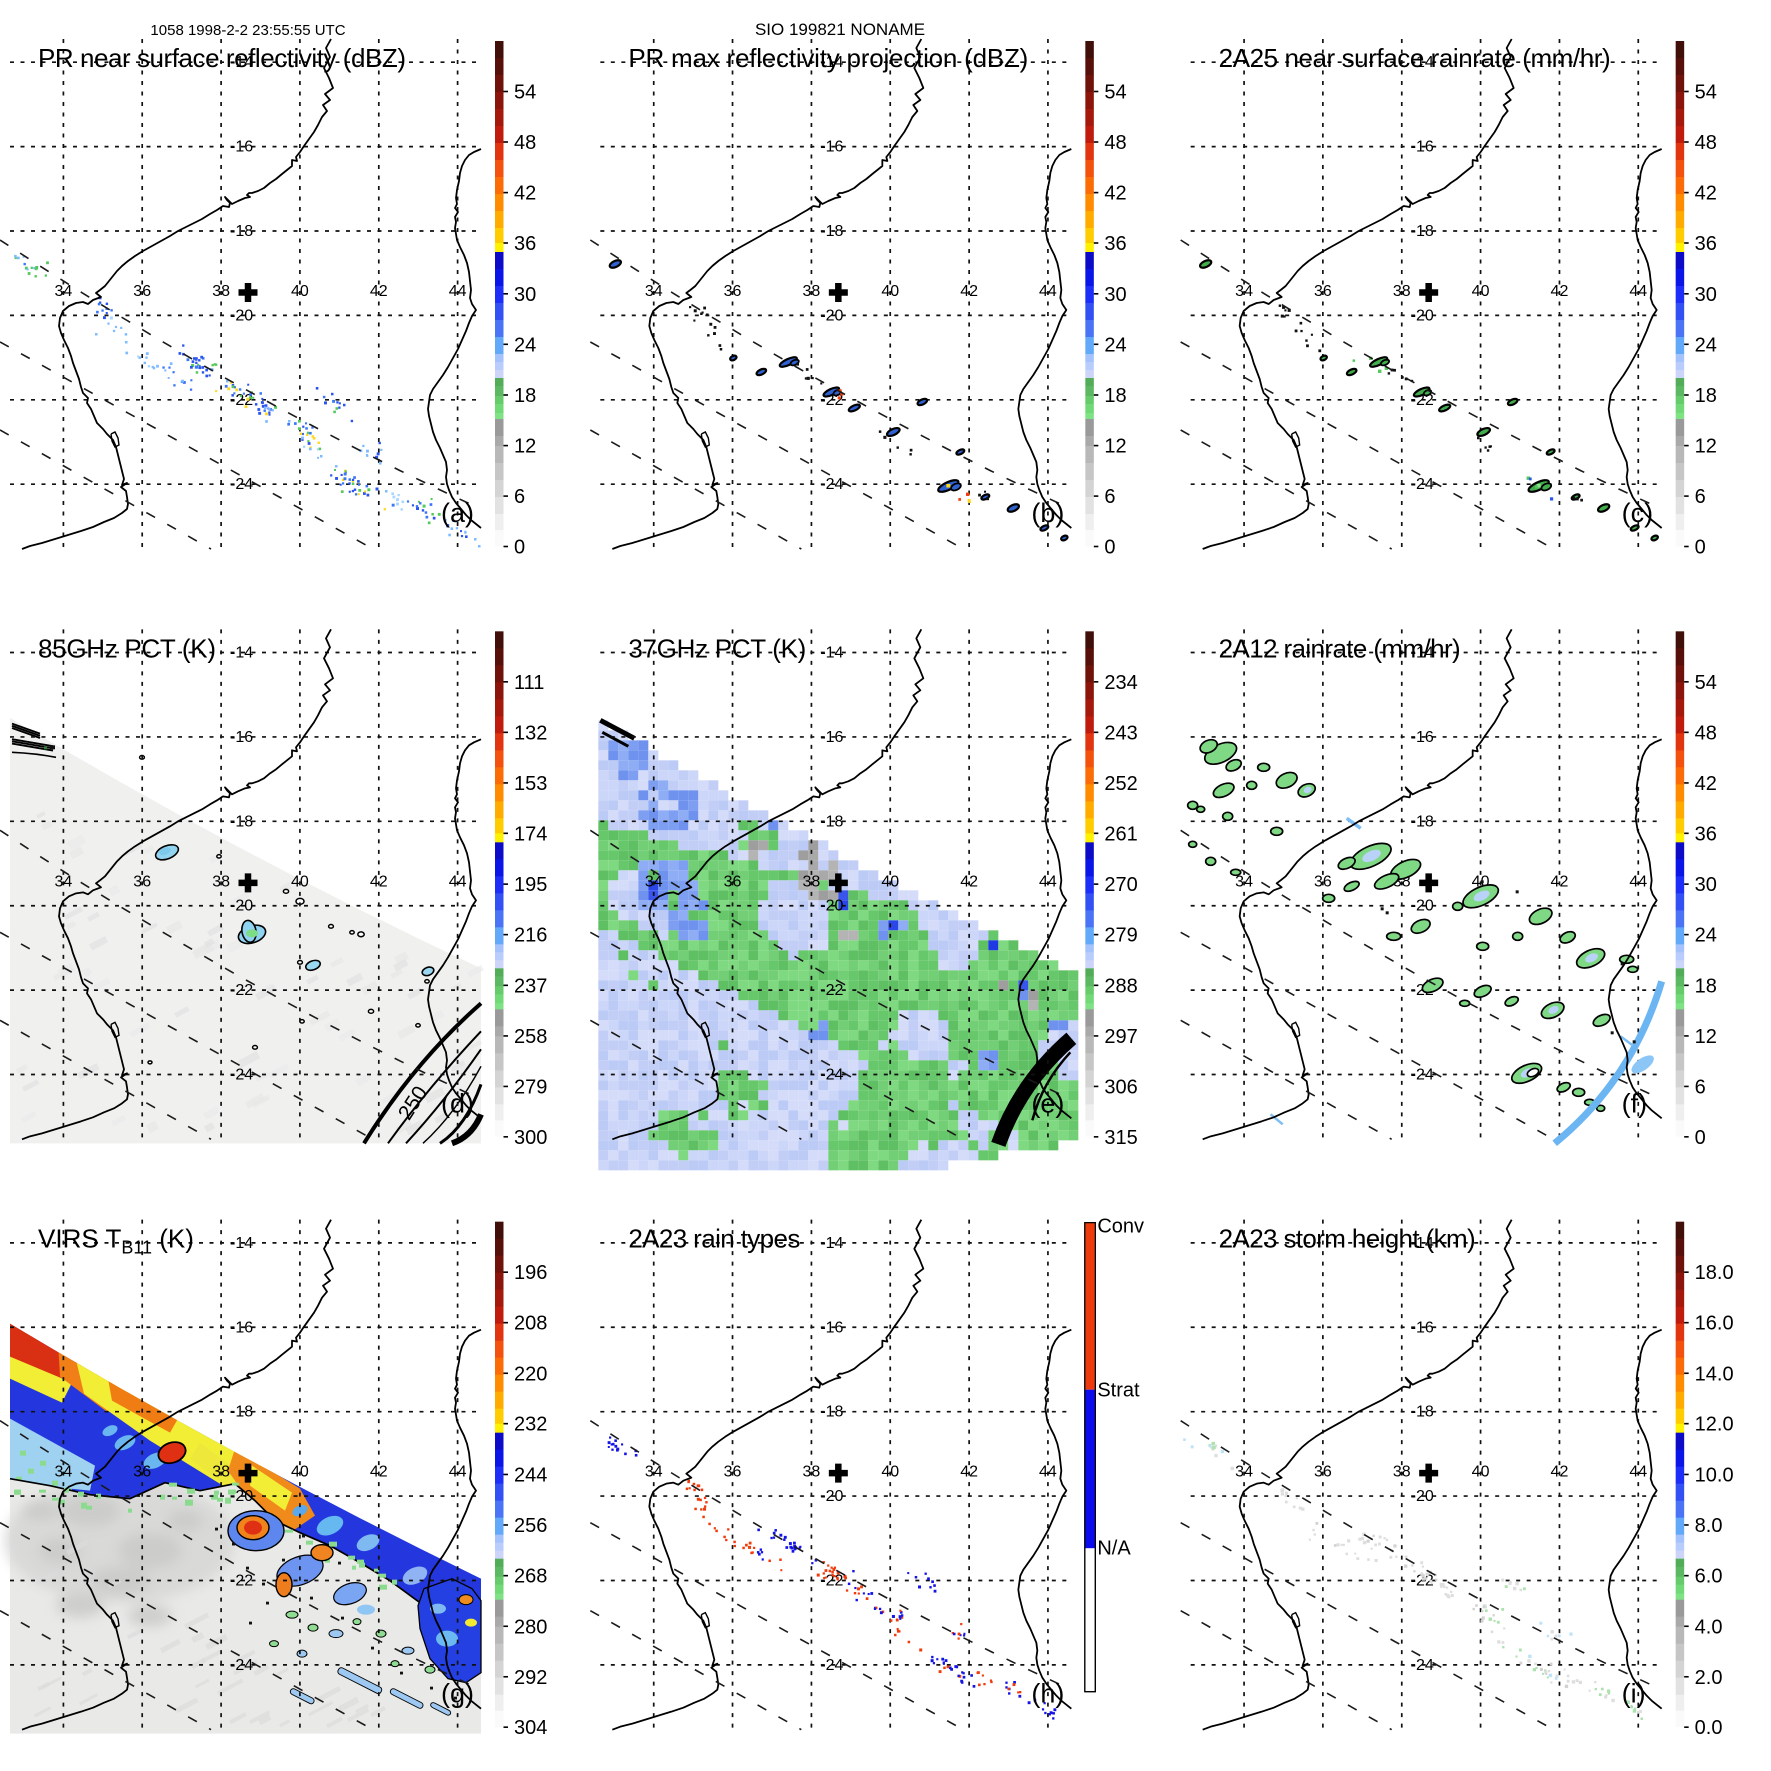 This screenshot has width=1771, height=1771. I want to click on svg-text: (i), so click(1634, 1694).